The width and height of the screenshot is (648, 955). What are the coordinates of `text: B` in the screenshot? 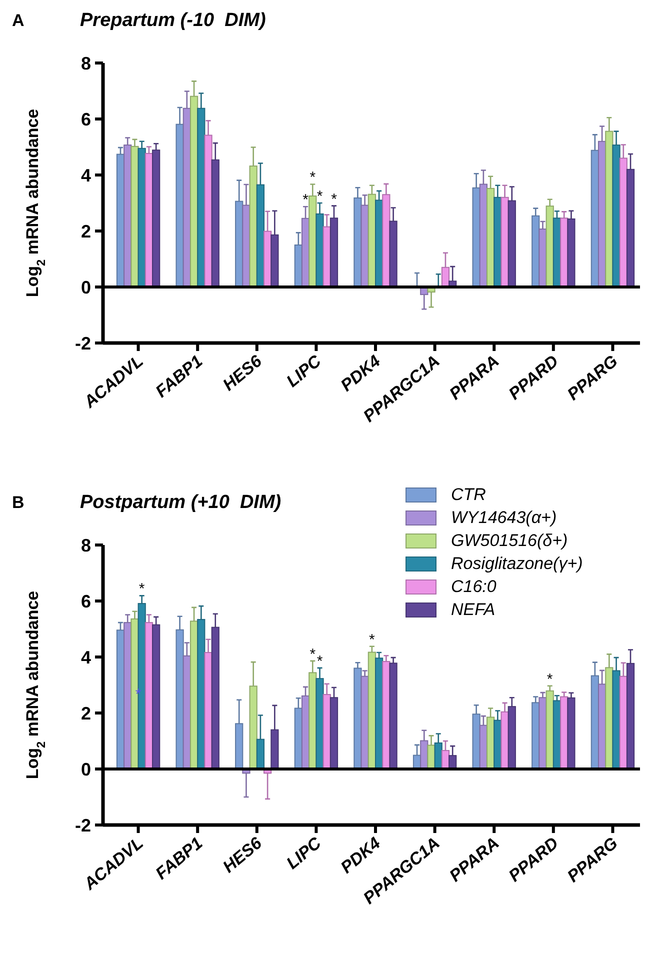 It's located at (18, 502).